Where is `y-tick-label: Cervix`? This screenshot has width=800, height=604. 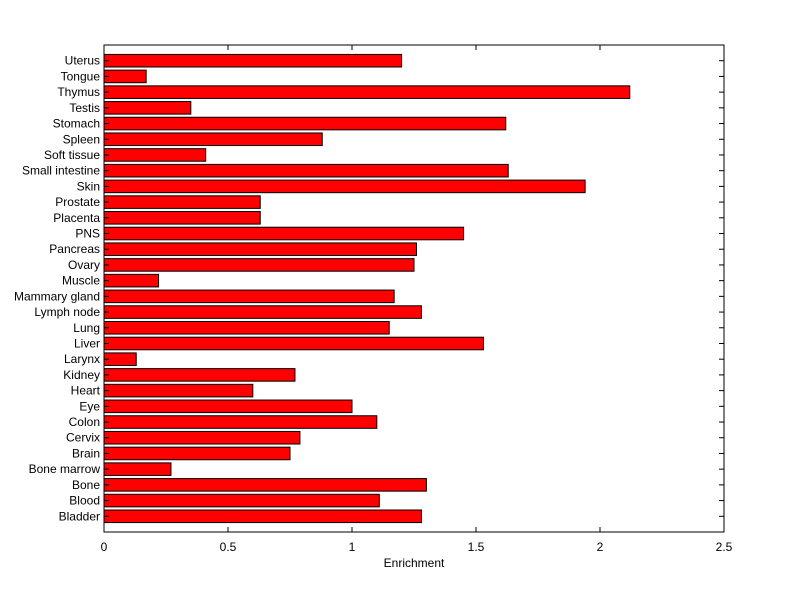 y-tick-label: Cervix is located at coordinates (83, 438).